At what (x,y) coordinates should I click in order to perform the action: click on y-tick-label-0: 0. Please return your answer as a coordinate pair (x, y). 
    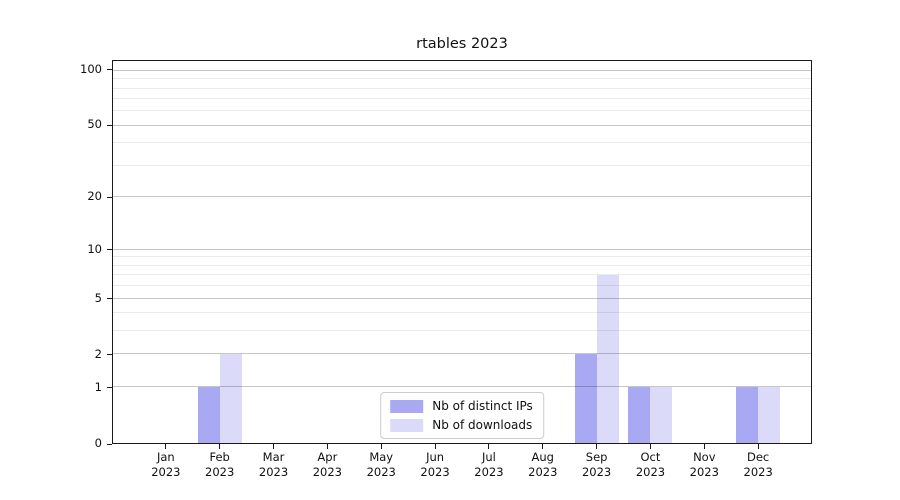
    Looking at the image, I should click on (98, 443).